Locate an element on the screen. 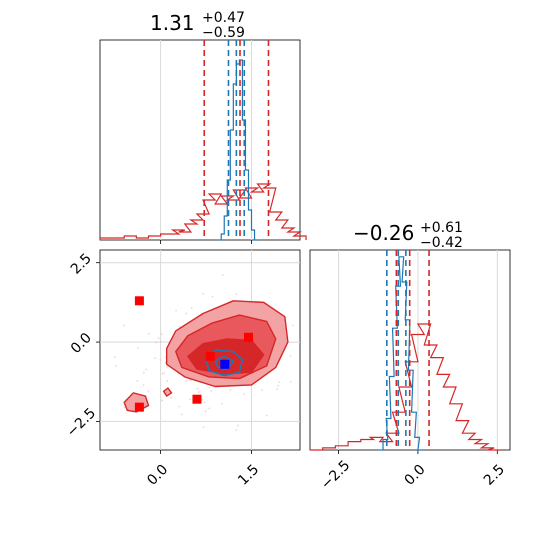 The image size is (550, 550). blue-contour-outer is located at coordinates (224, 363).